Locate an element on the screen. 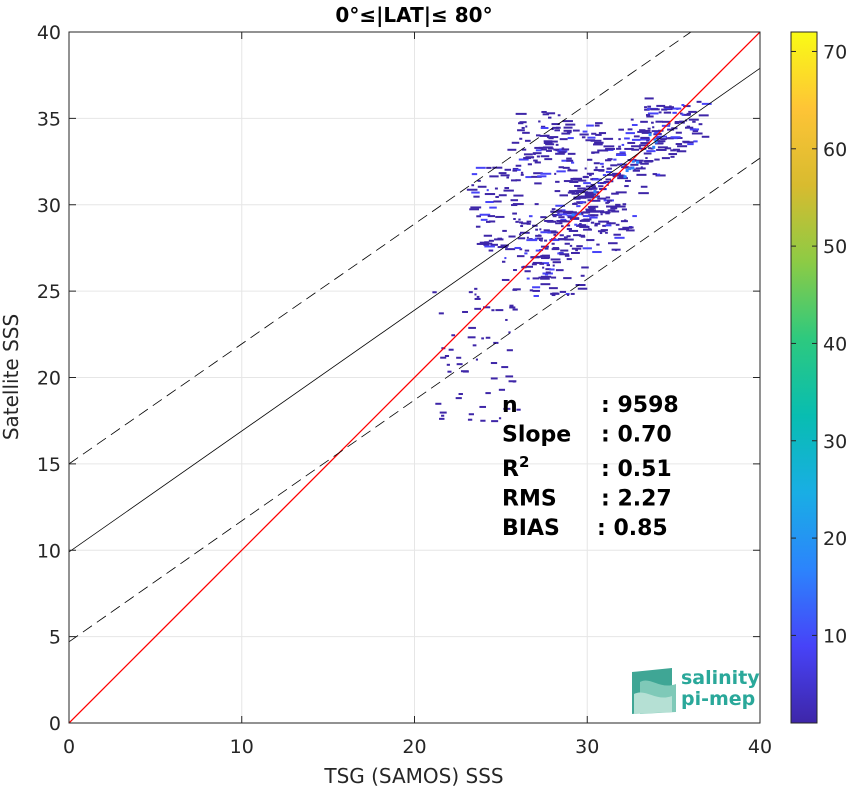 This screenshot has width=851, height=789. logo-line2: pi-mep is located at coordinates (718, 699).